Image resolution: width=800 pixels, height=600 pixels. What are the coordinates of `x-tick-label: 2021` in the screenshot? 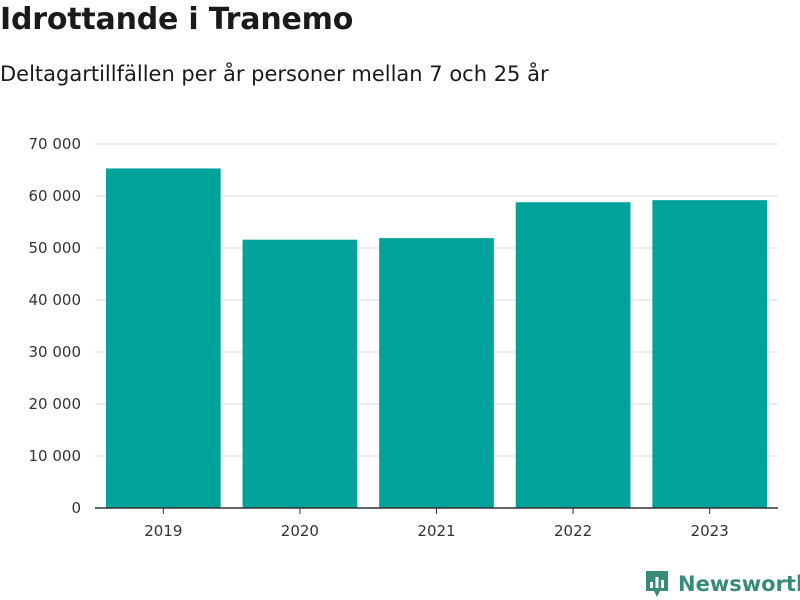 It's located at (436, 531).